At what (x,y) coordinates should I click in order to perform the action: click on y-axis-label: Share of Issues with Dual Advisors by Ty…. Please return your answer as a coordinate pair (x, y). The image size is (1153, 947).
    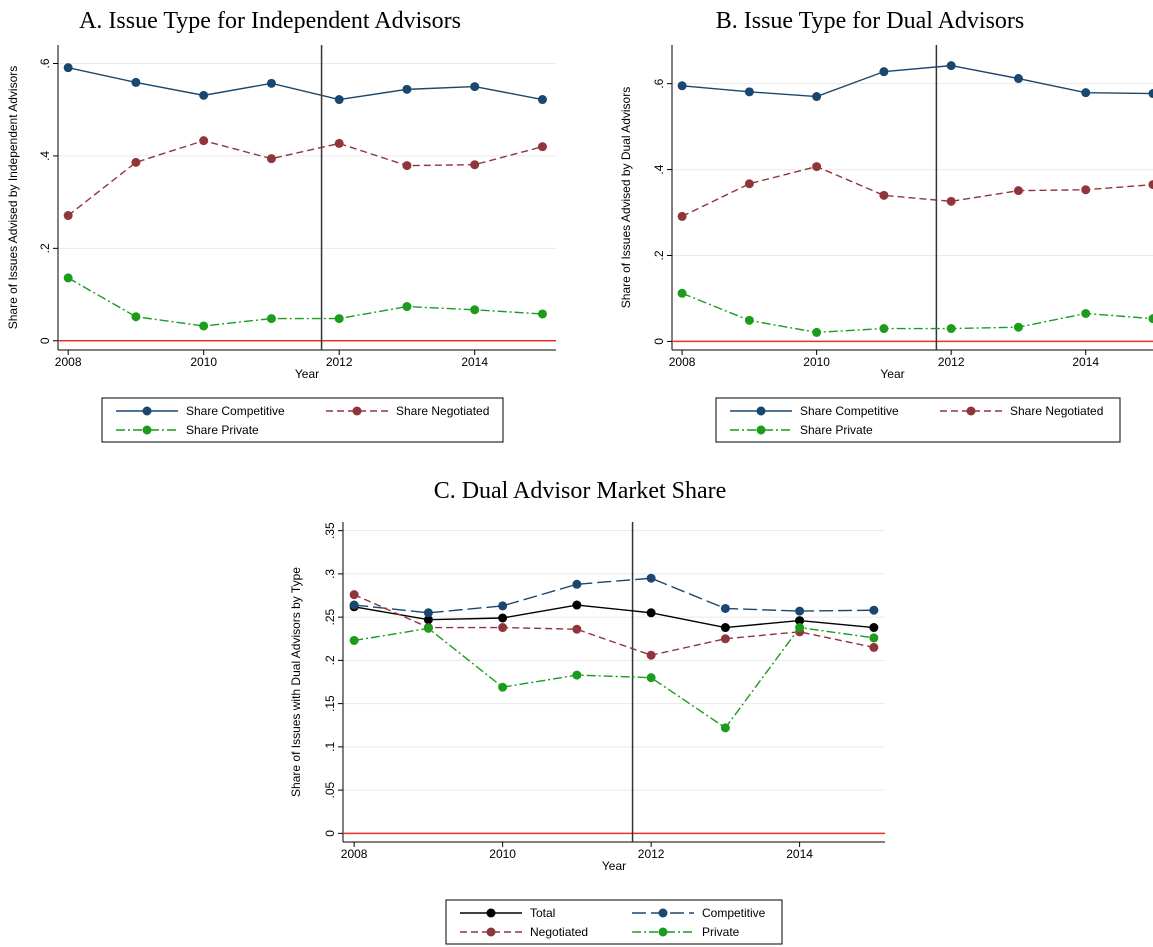
    Looking at the image, I should click on (296, 682).